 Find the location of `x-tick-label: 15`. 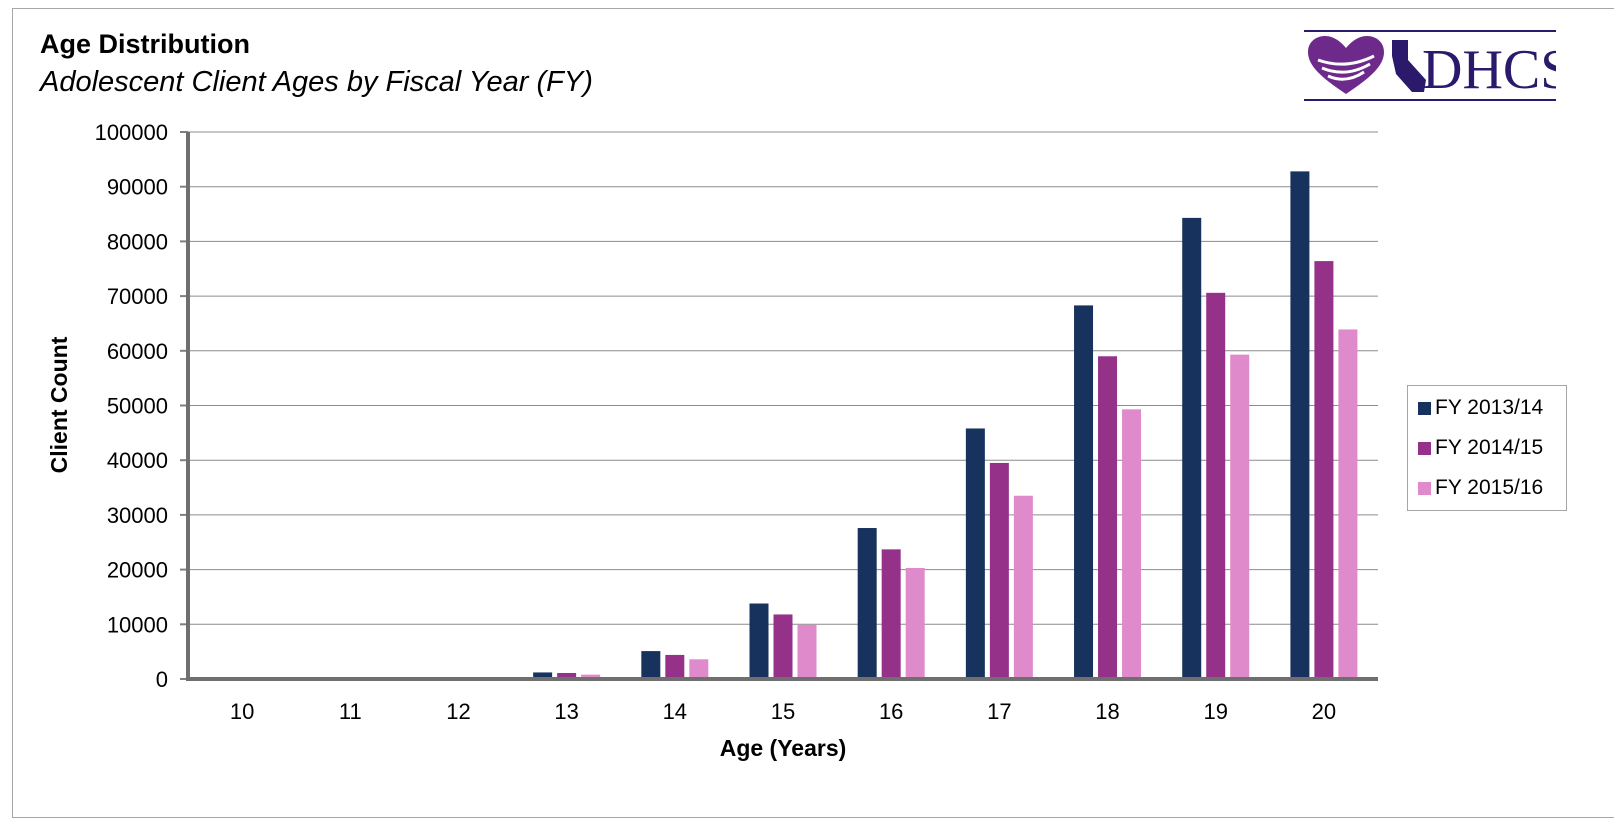

x-tick-label: 15 is located at coordinates (783, 711).